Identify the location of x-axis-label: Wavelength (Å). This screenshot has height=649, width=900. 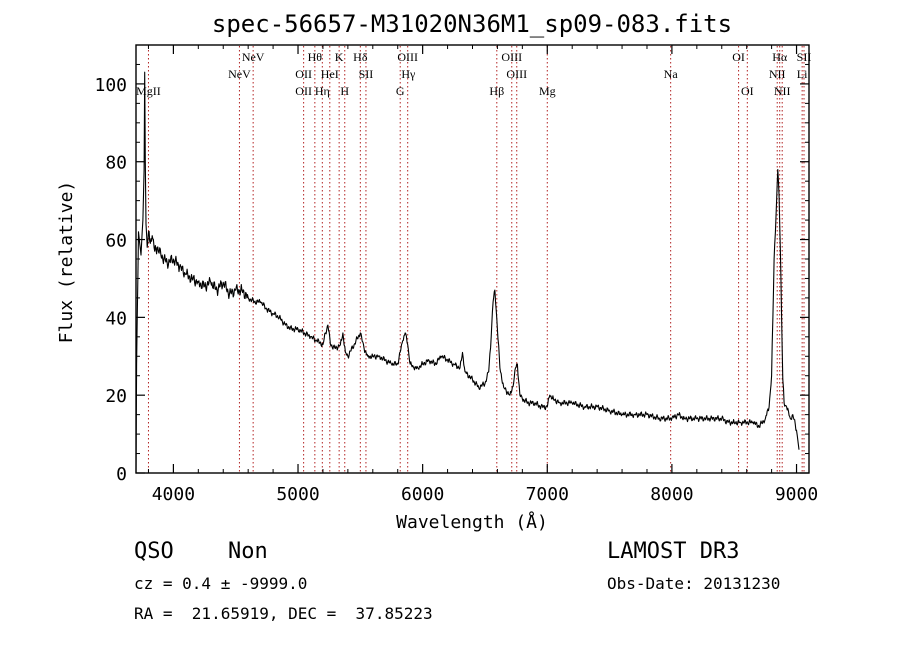
(472, 522).